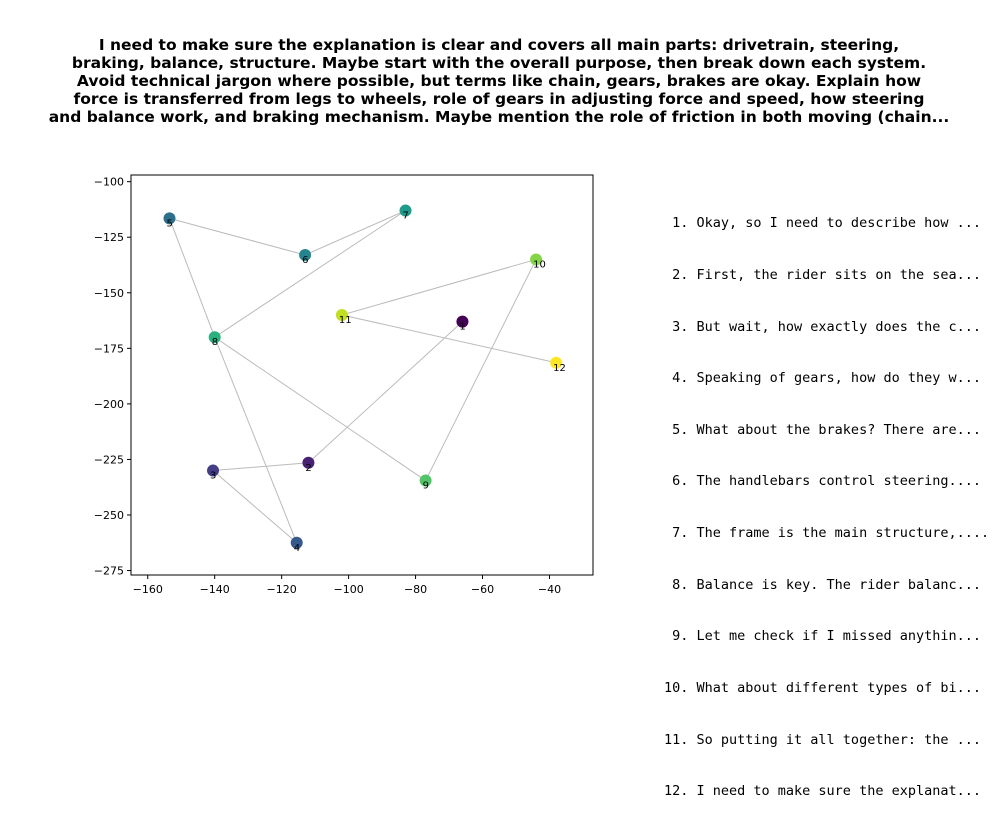  What do you see at coordinates (109, 237) in the screenshot?
I see `y-tick-label: −125` at bounding box center [109, 237].